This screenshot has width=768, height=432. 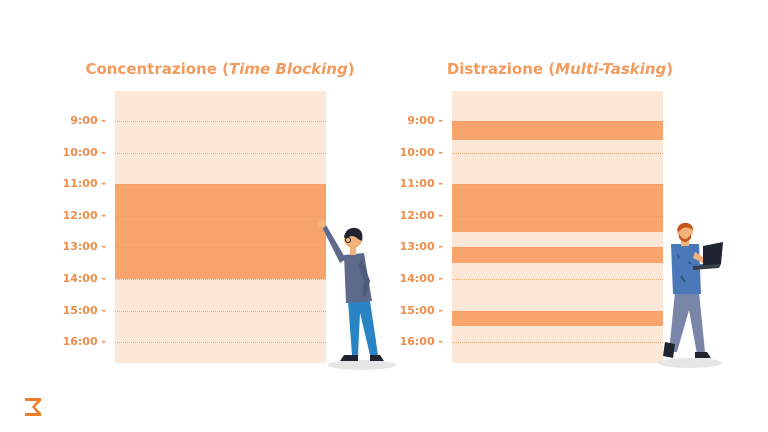 I want to click on concentration-hour-label: 11:00 -, so click(x=84, y=184).